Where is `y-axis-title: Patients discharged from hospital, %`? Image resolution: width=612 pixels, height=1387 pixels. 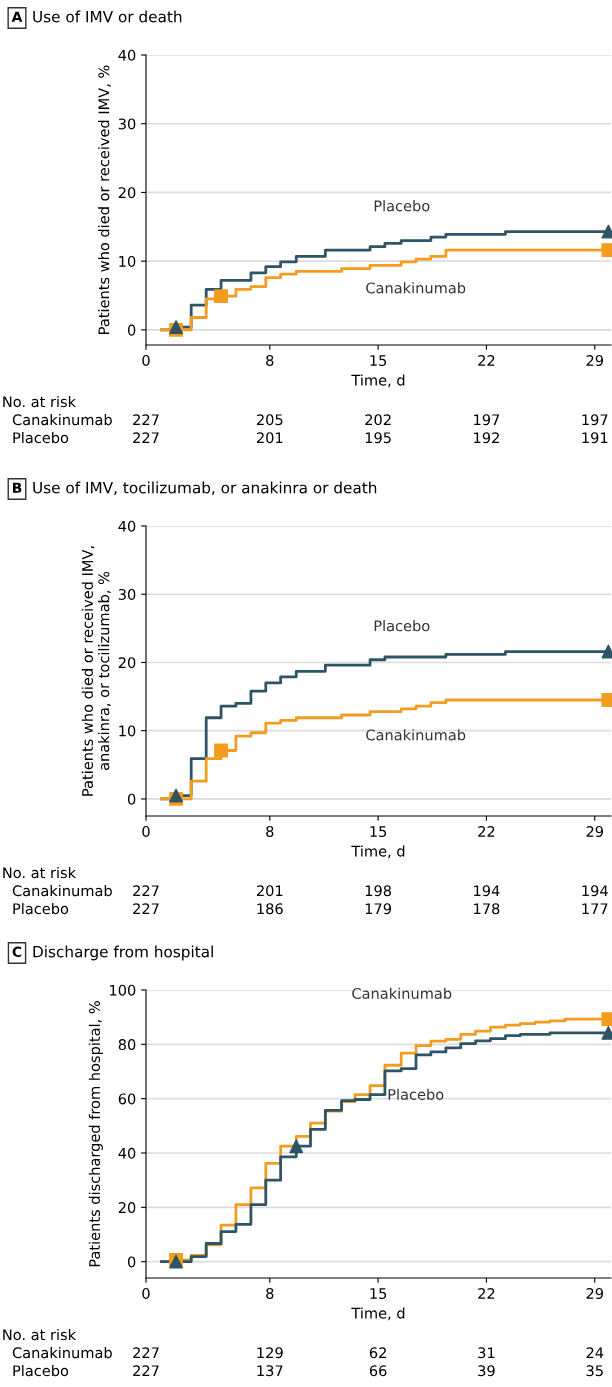 y-axis-title: Patients discharged from hospital, % is located at coordinates (95, 1134).